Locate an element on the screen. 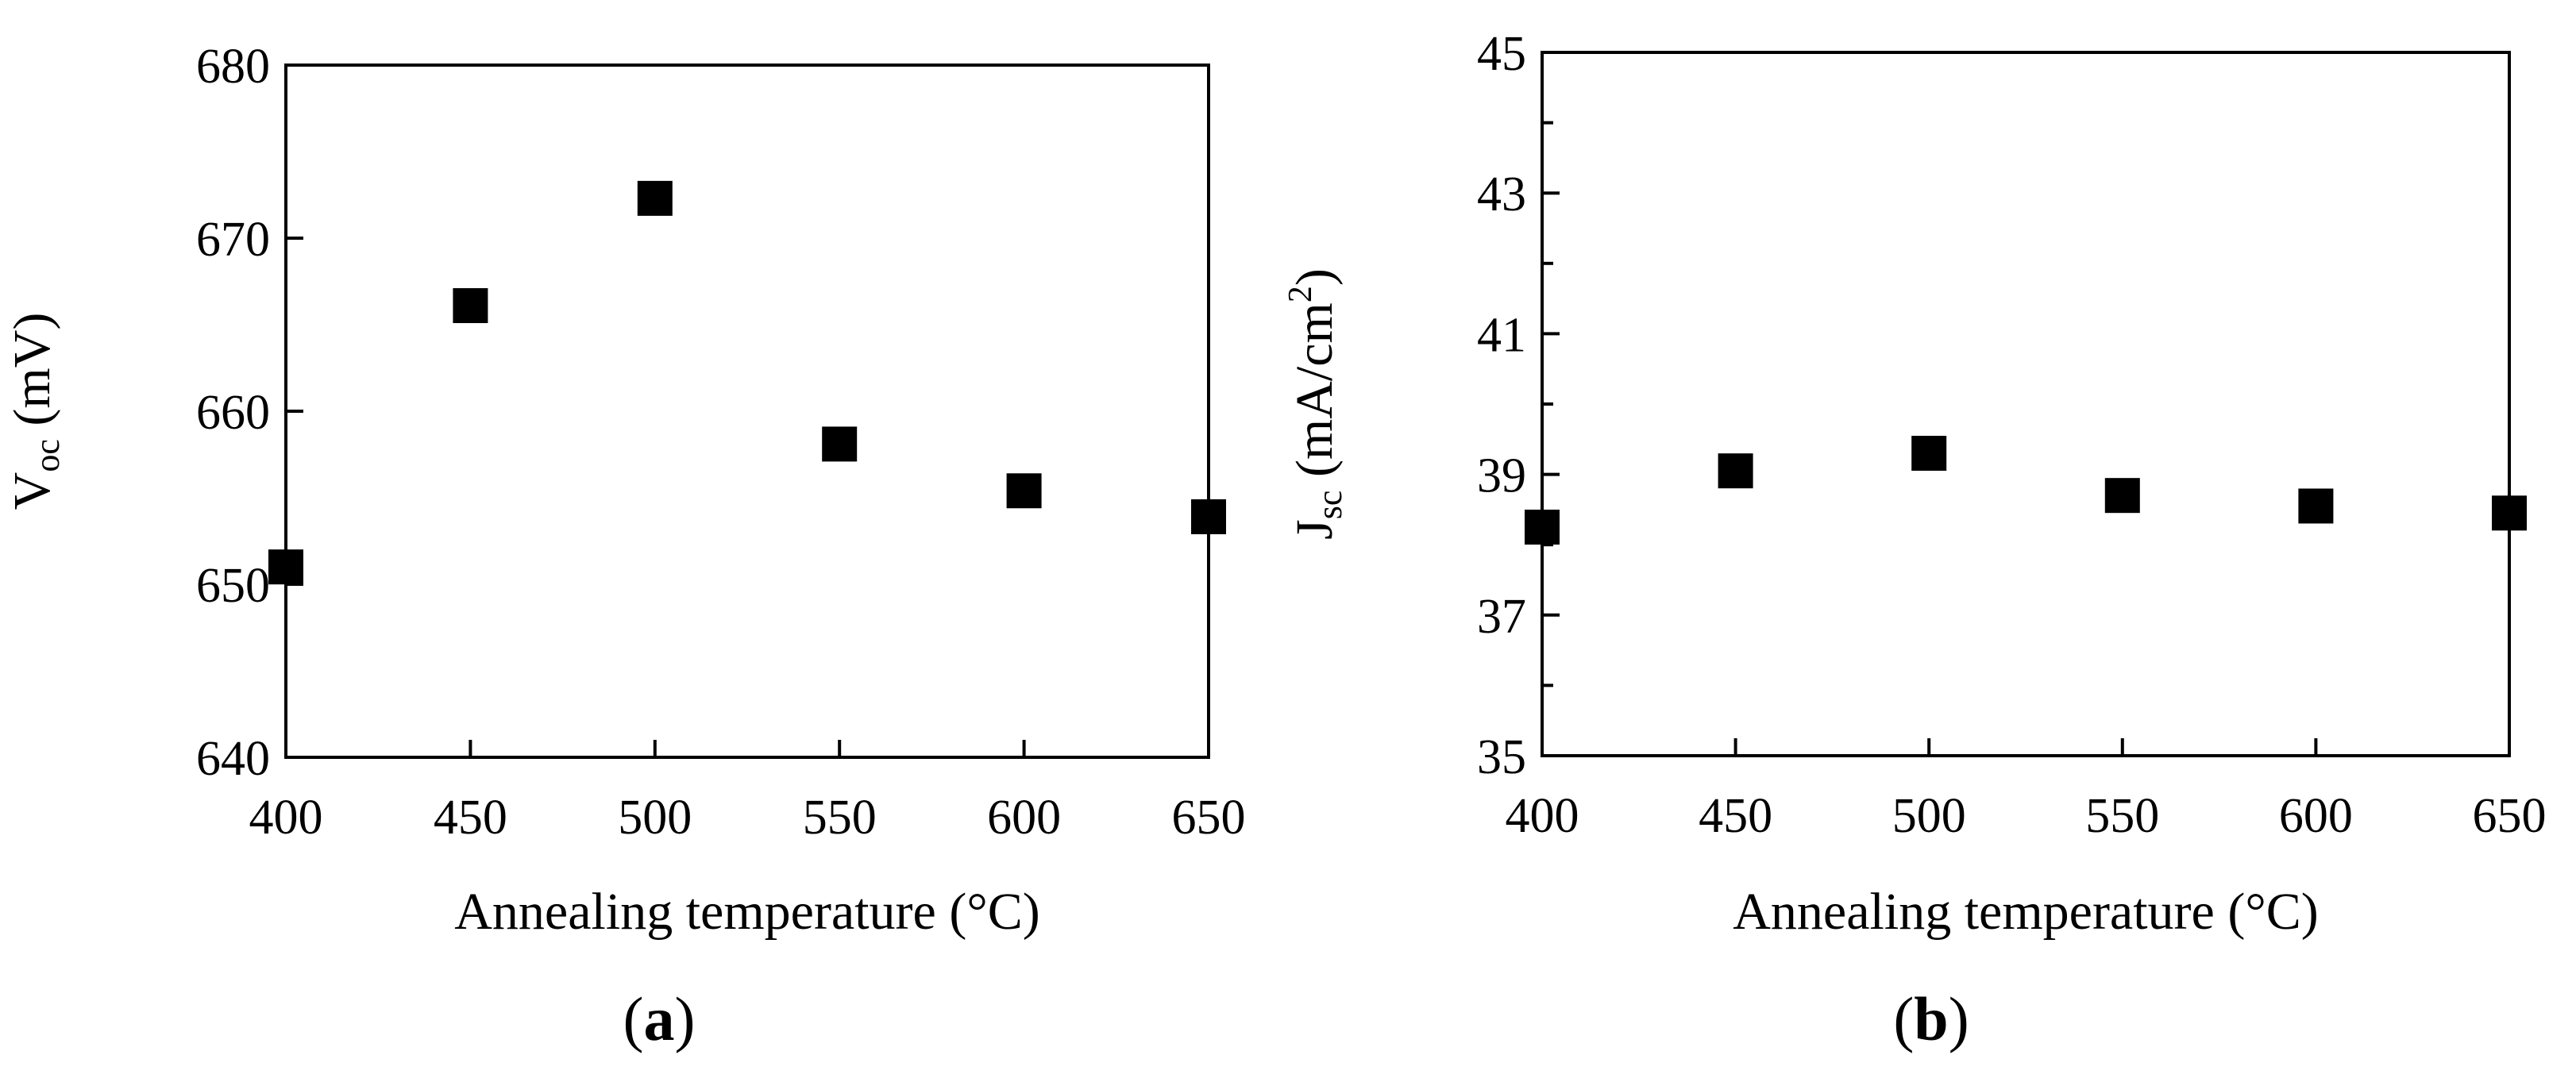 The width and height of the screenshot is (2576, 1078). panel-label-a-open: ( is located at coordinates (633, 1019).